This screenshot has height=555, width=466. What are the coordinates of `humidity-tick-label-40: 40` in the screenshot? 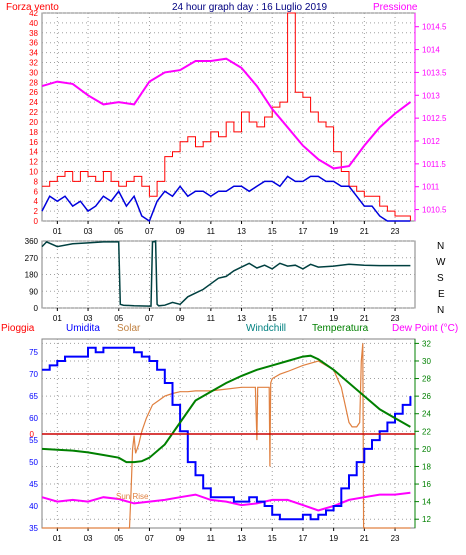 It's located at (33, 506).